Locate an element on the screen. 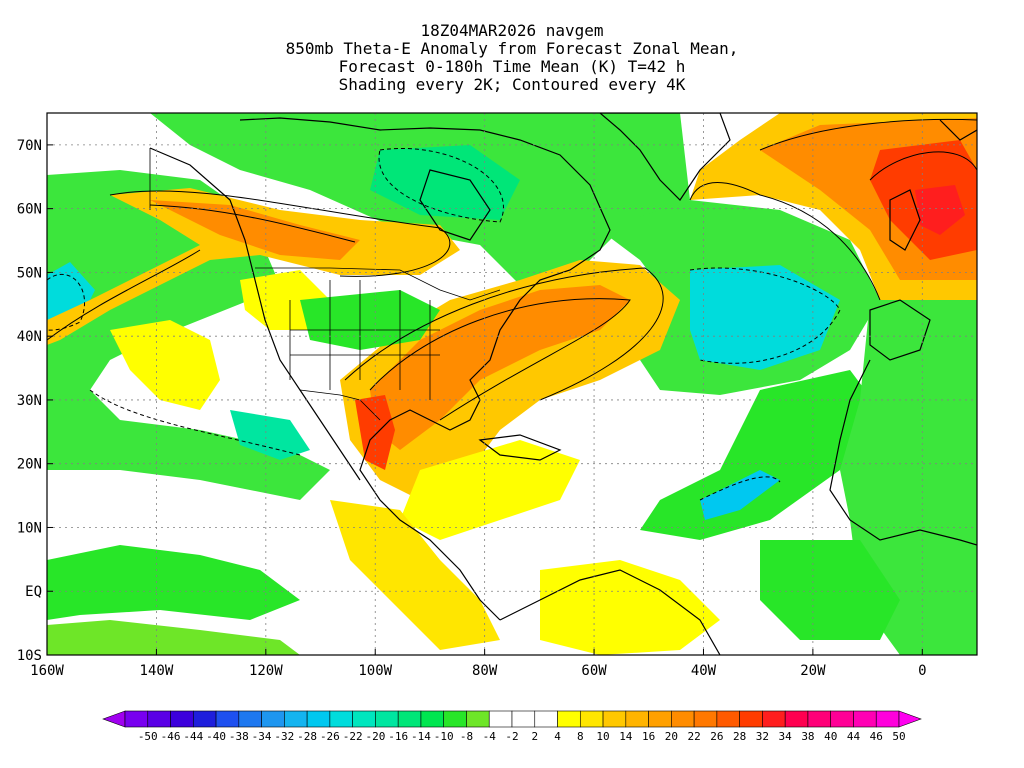 The height and width of the screenshot is (768, 1024). colorbar-label: 10 is located at coordinates (602, 736).